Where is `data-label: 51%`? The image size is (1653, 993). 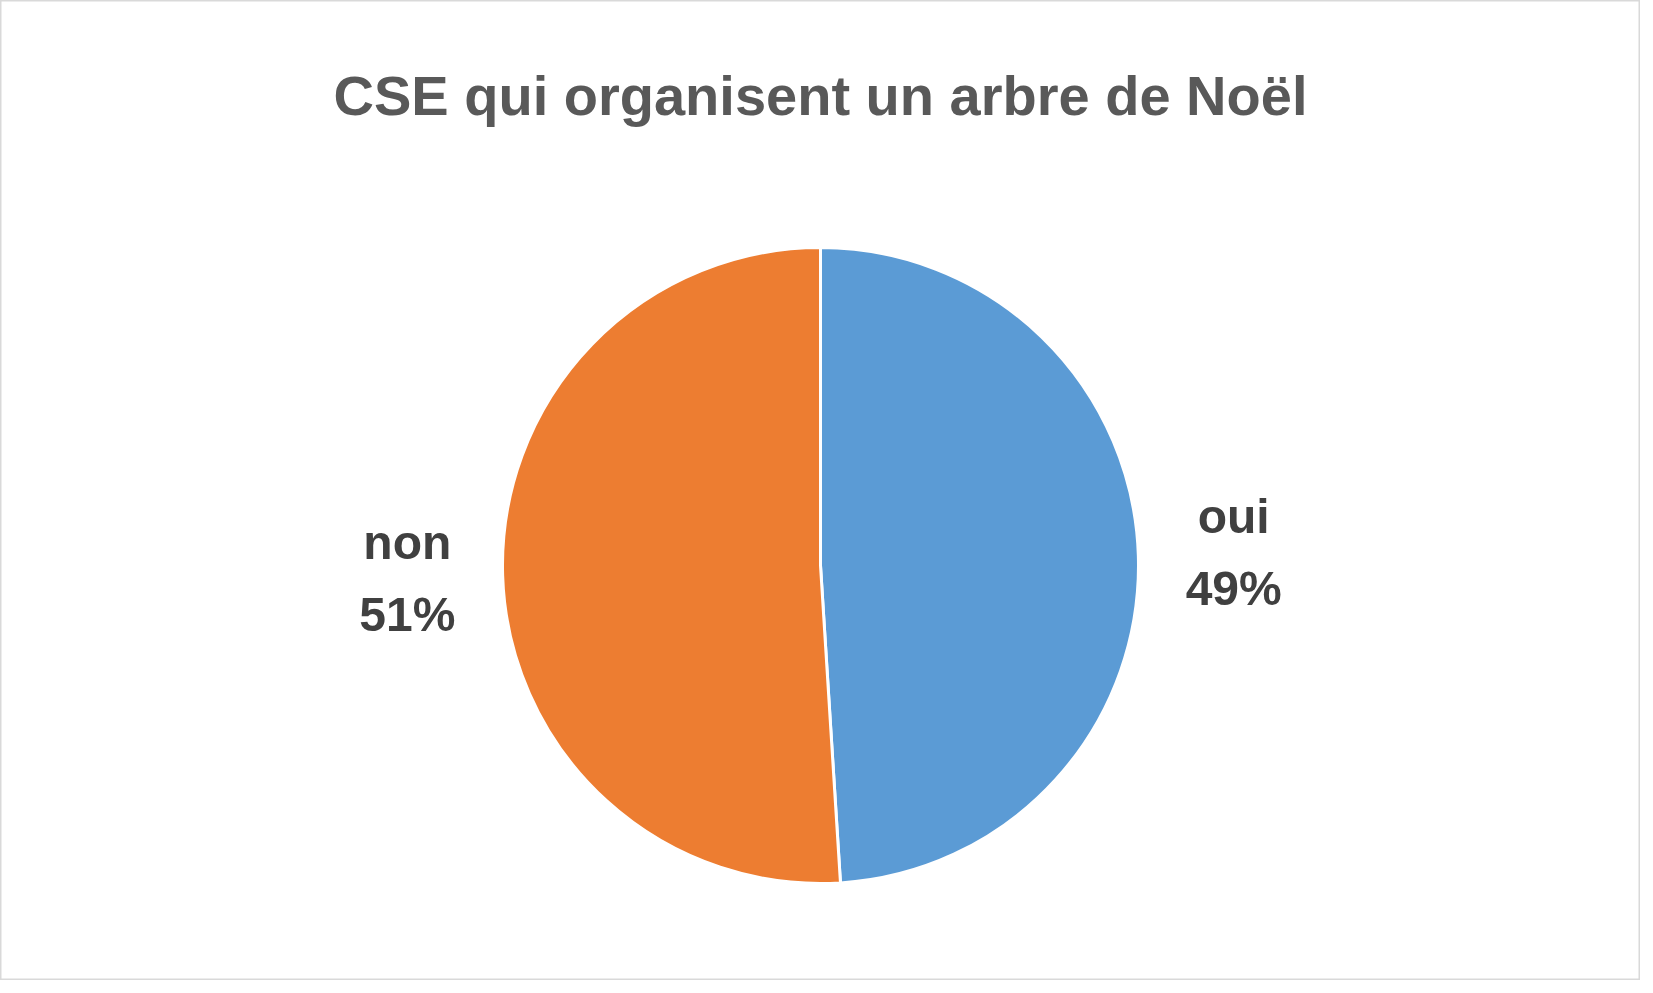 data-label: 51% is located at coordinates (407, 614).